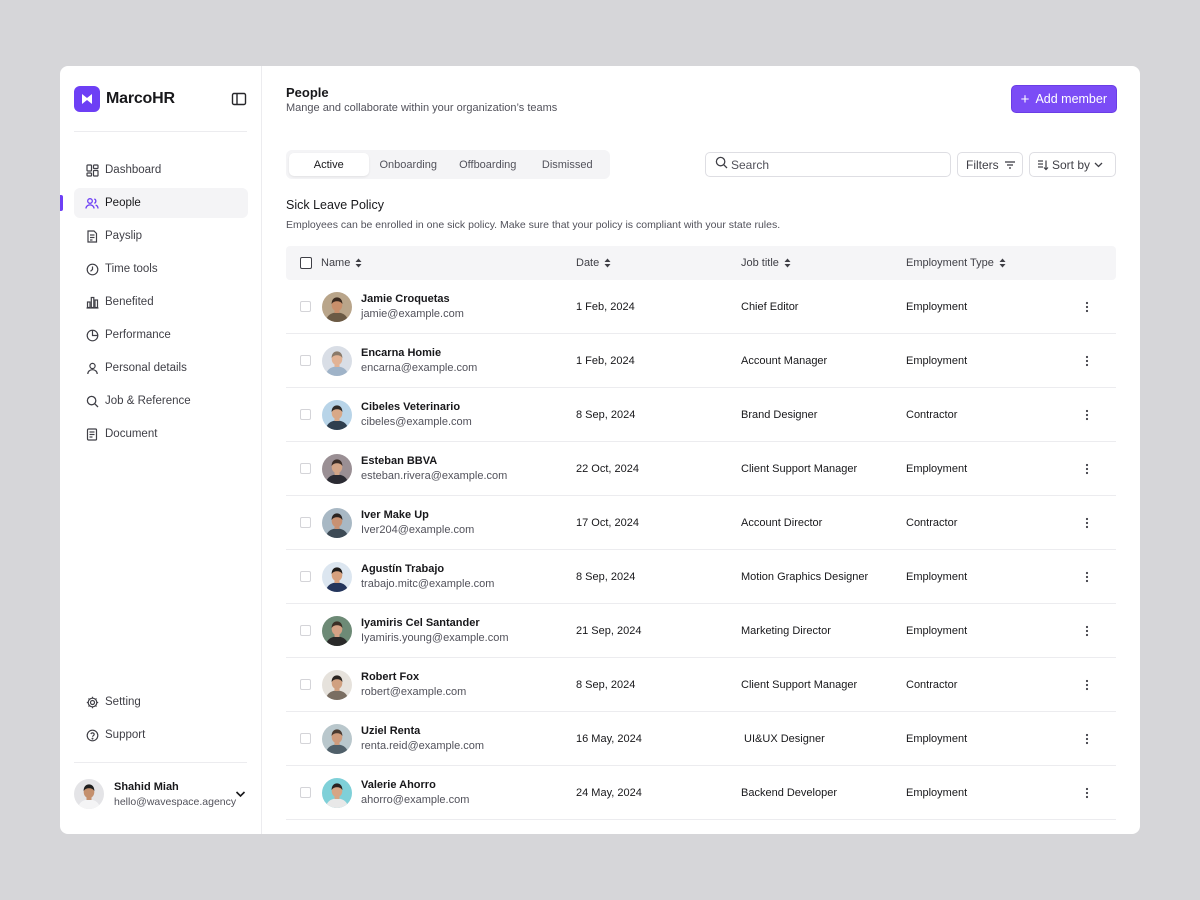 This screenshot has height=900, width=1200. What do you see at coordinates (154, 203) in the screenshot?
I see `sidebar-item-people: People` at bounding box center [154, 203].